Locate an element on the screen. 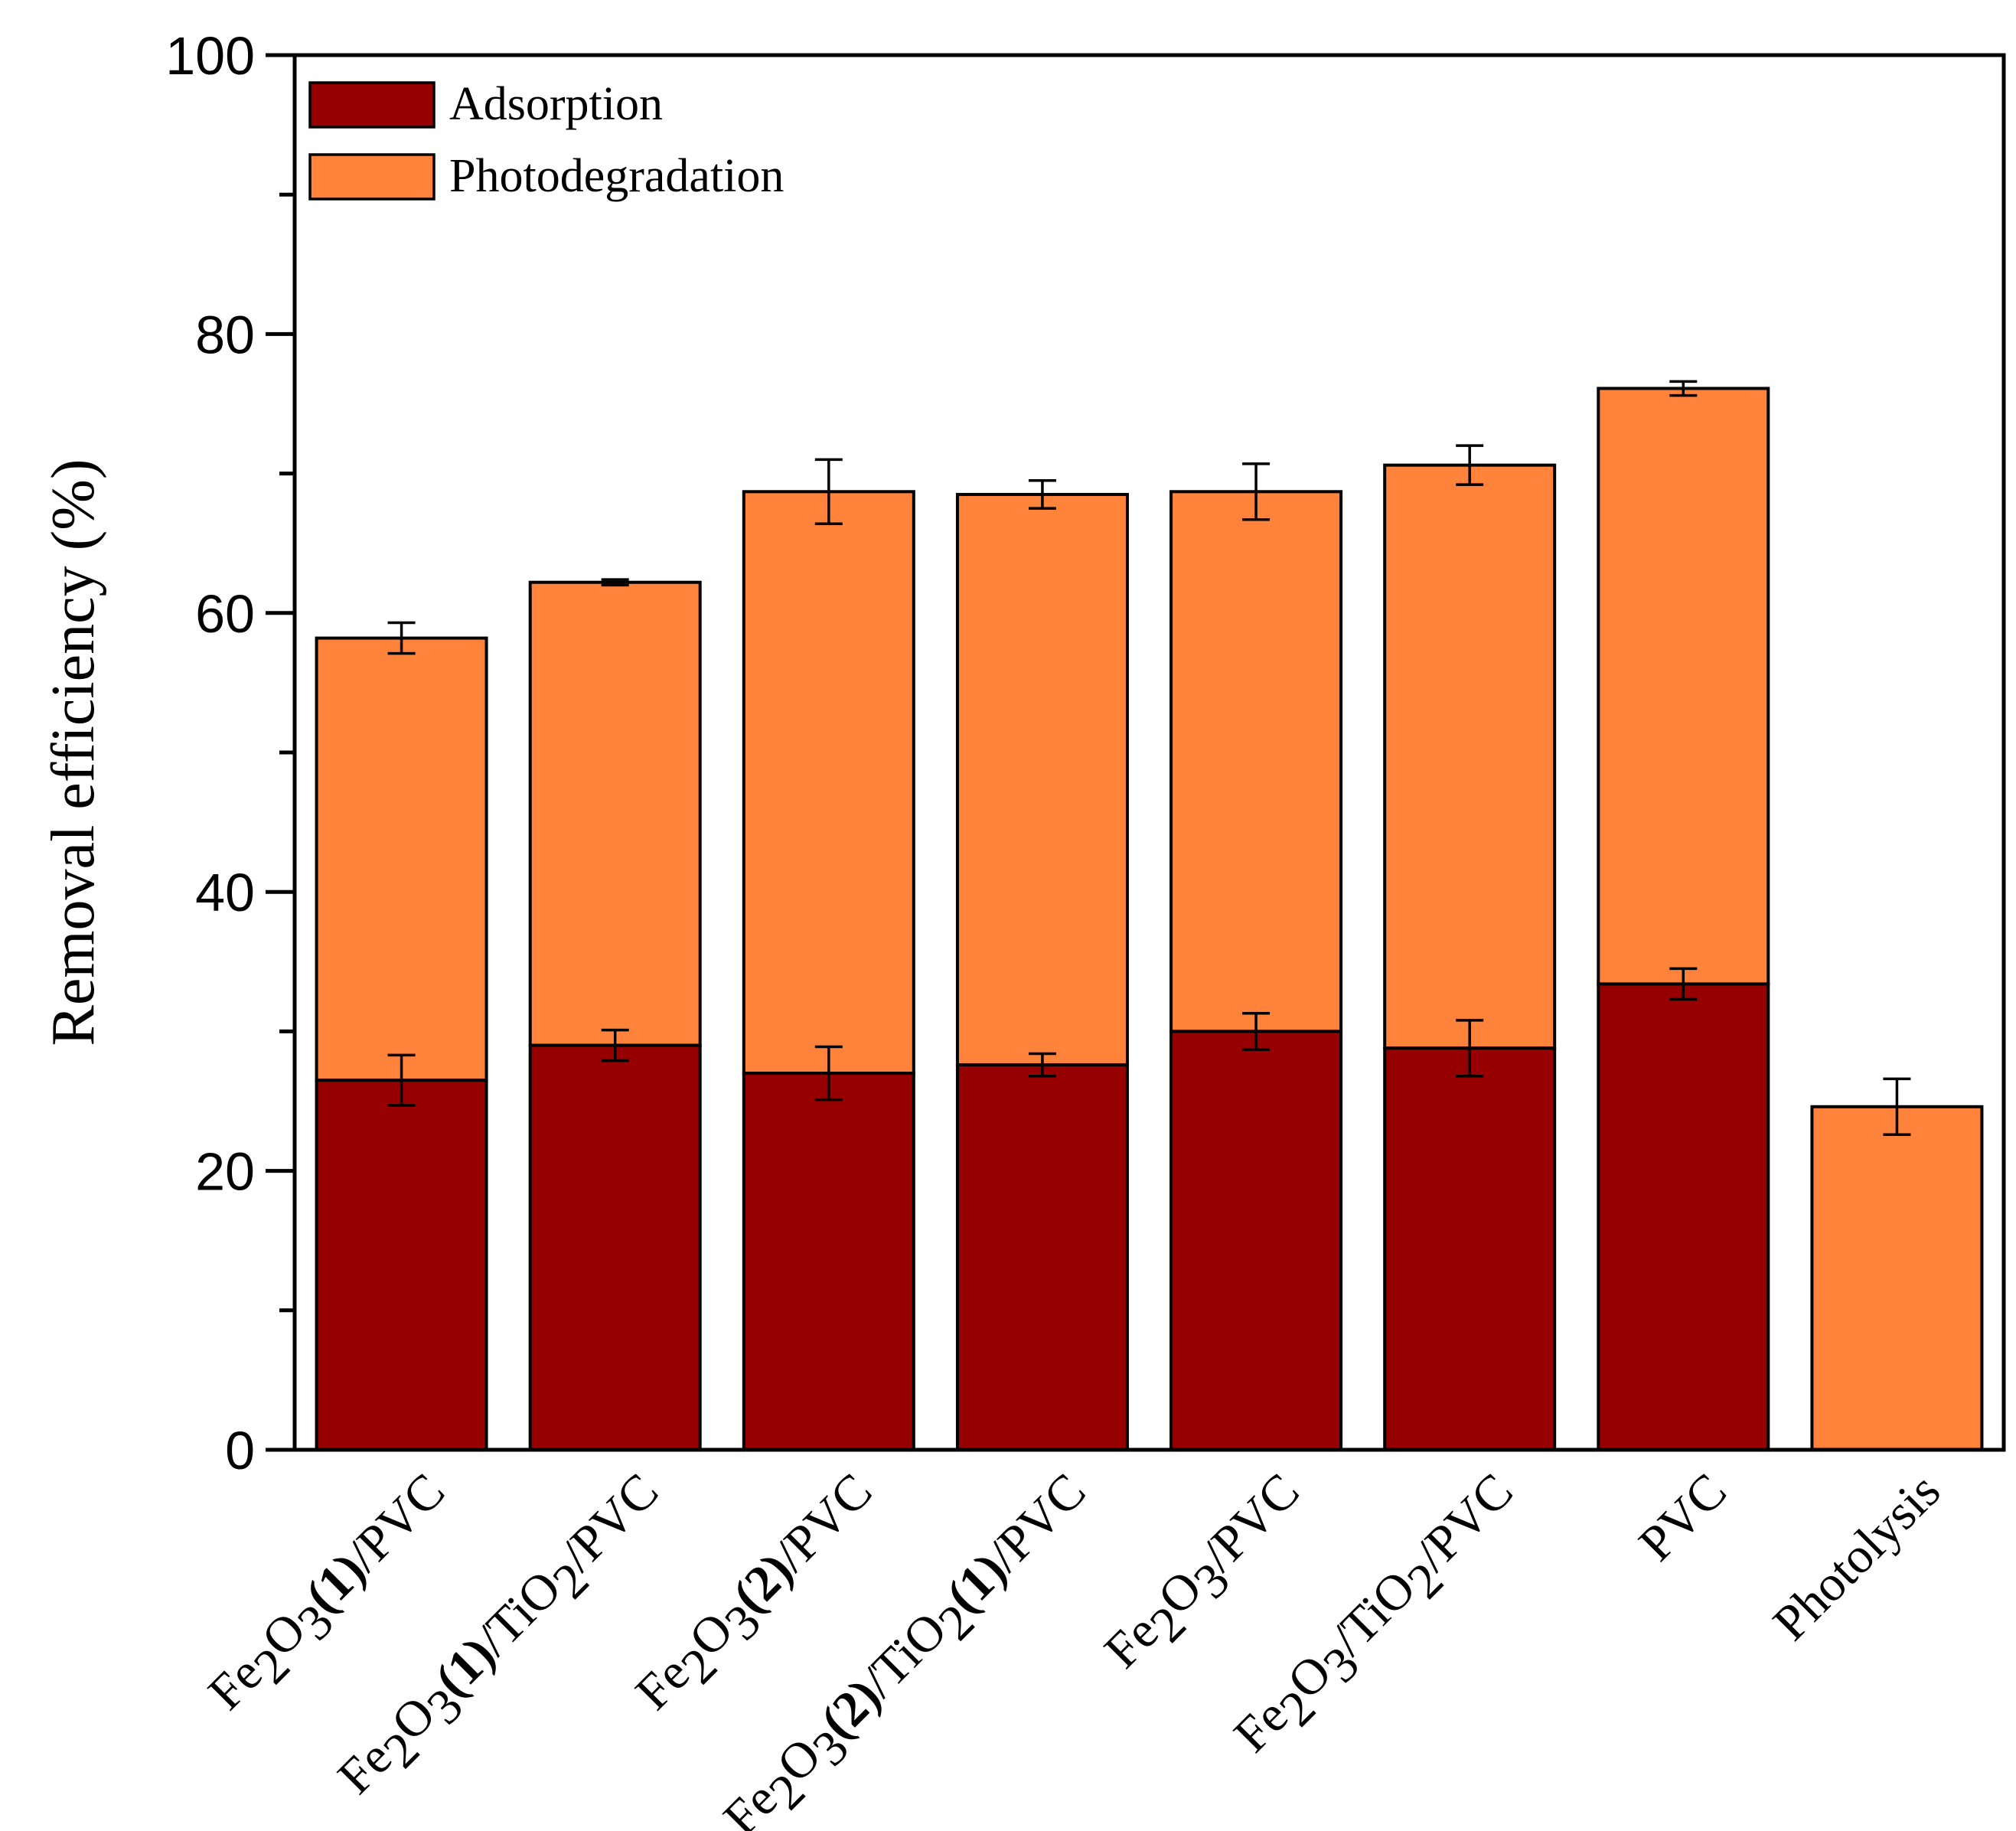 Image resolution: width=2016 pixels, height=1831 pixels. x-category-label: Fe2O3/PVC is located at coordinates (1207, 1576).